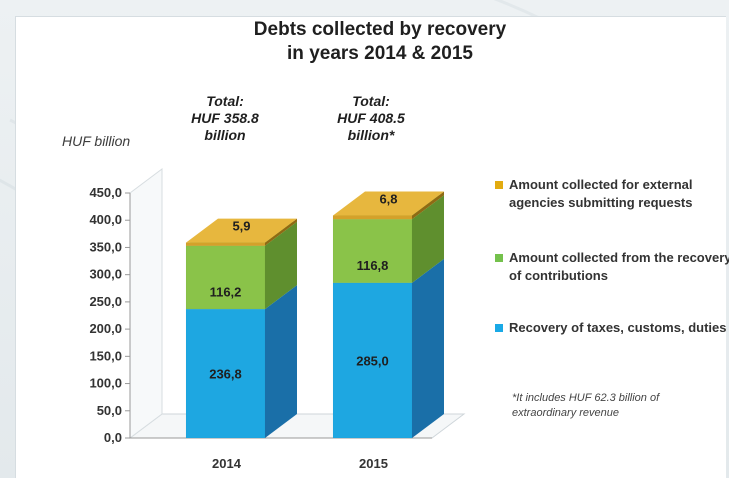 The image size is (729, 478). What do you see at coordinates (105, 274) in the screenshot?
I see `y-tick-label: 300,0` at bounding box center [105, 274].